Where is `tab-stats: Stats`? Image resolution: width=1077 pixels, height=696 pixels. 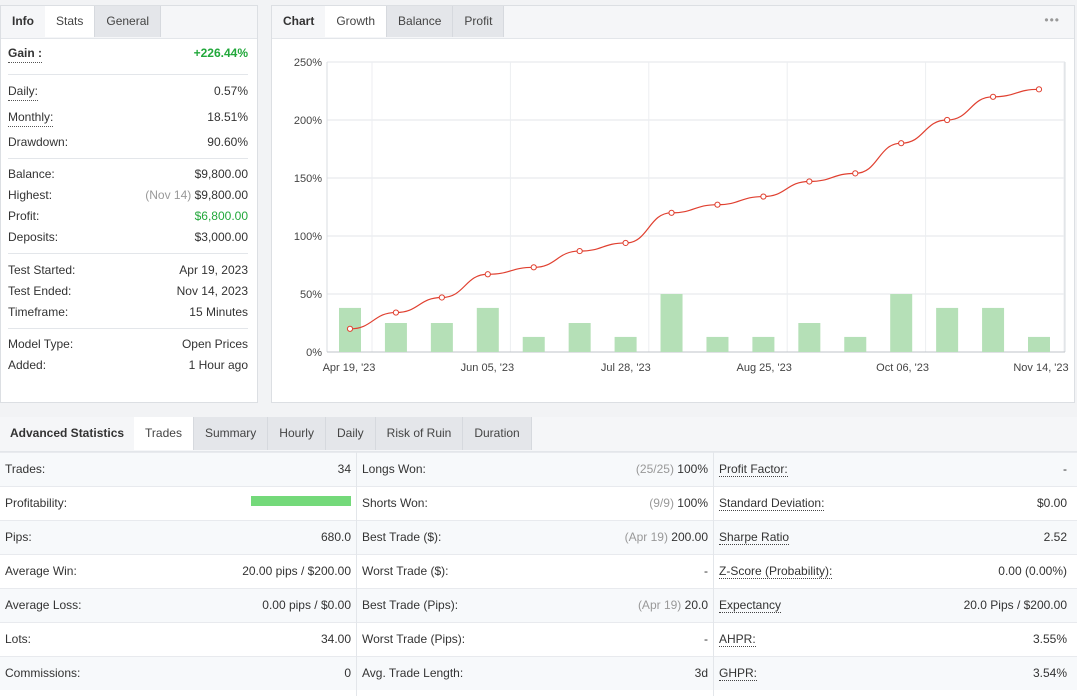
tab-stats: Stats is located at coordinates (70, 21).